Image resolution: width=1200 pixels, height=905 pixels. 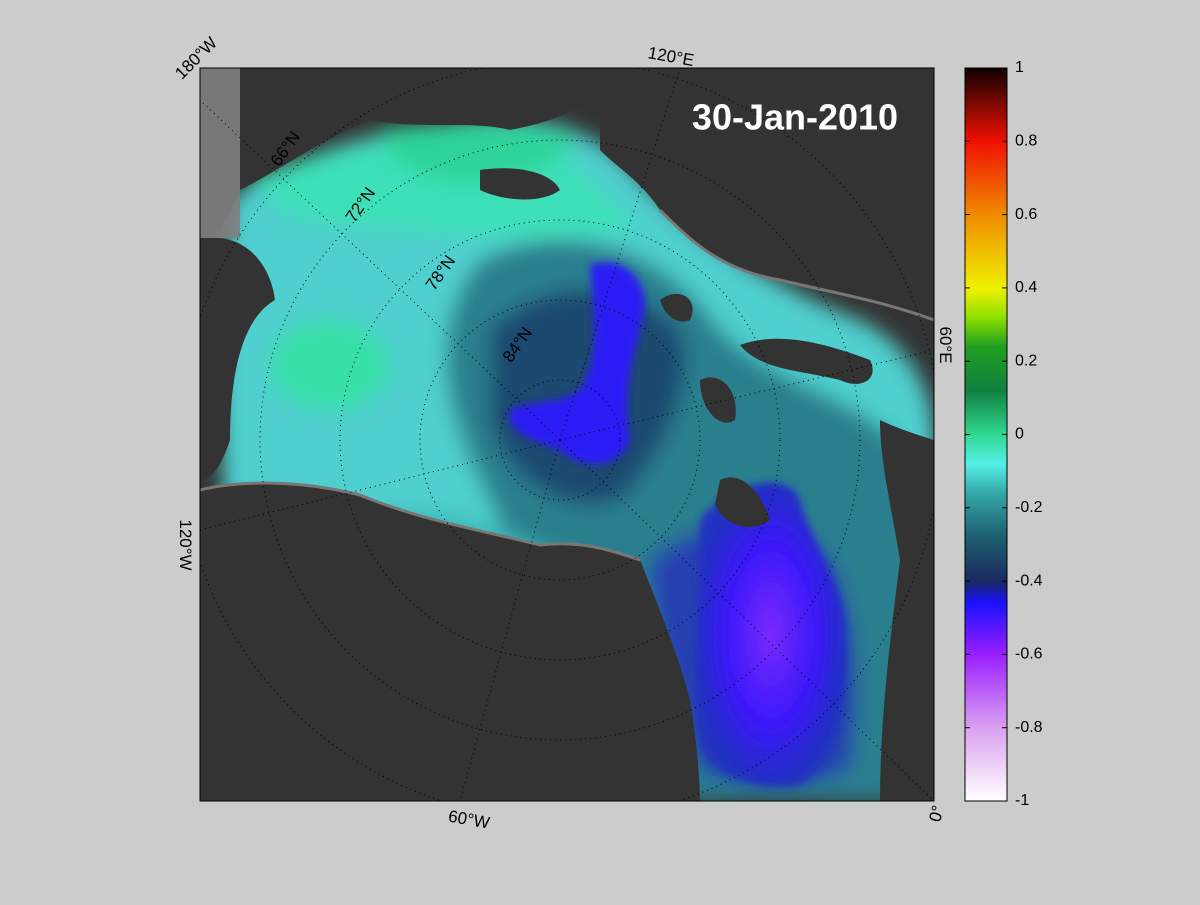 I want to click on tick-label: 0.4, so click(x=1026, y=287).